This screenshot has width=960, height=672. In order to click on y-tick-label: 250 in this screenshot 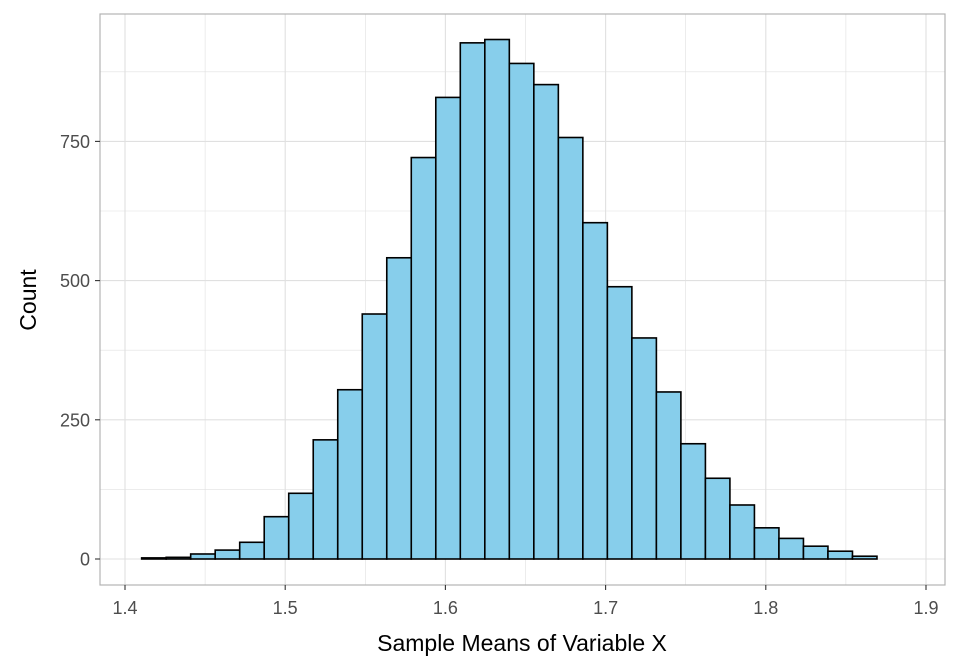, I will do `click(75, 420)`.